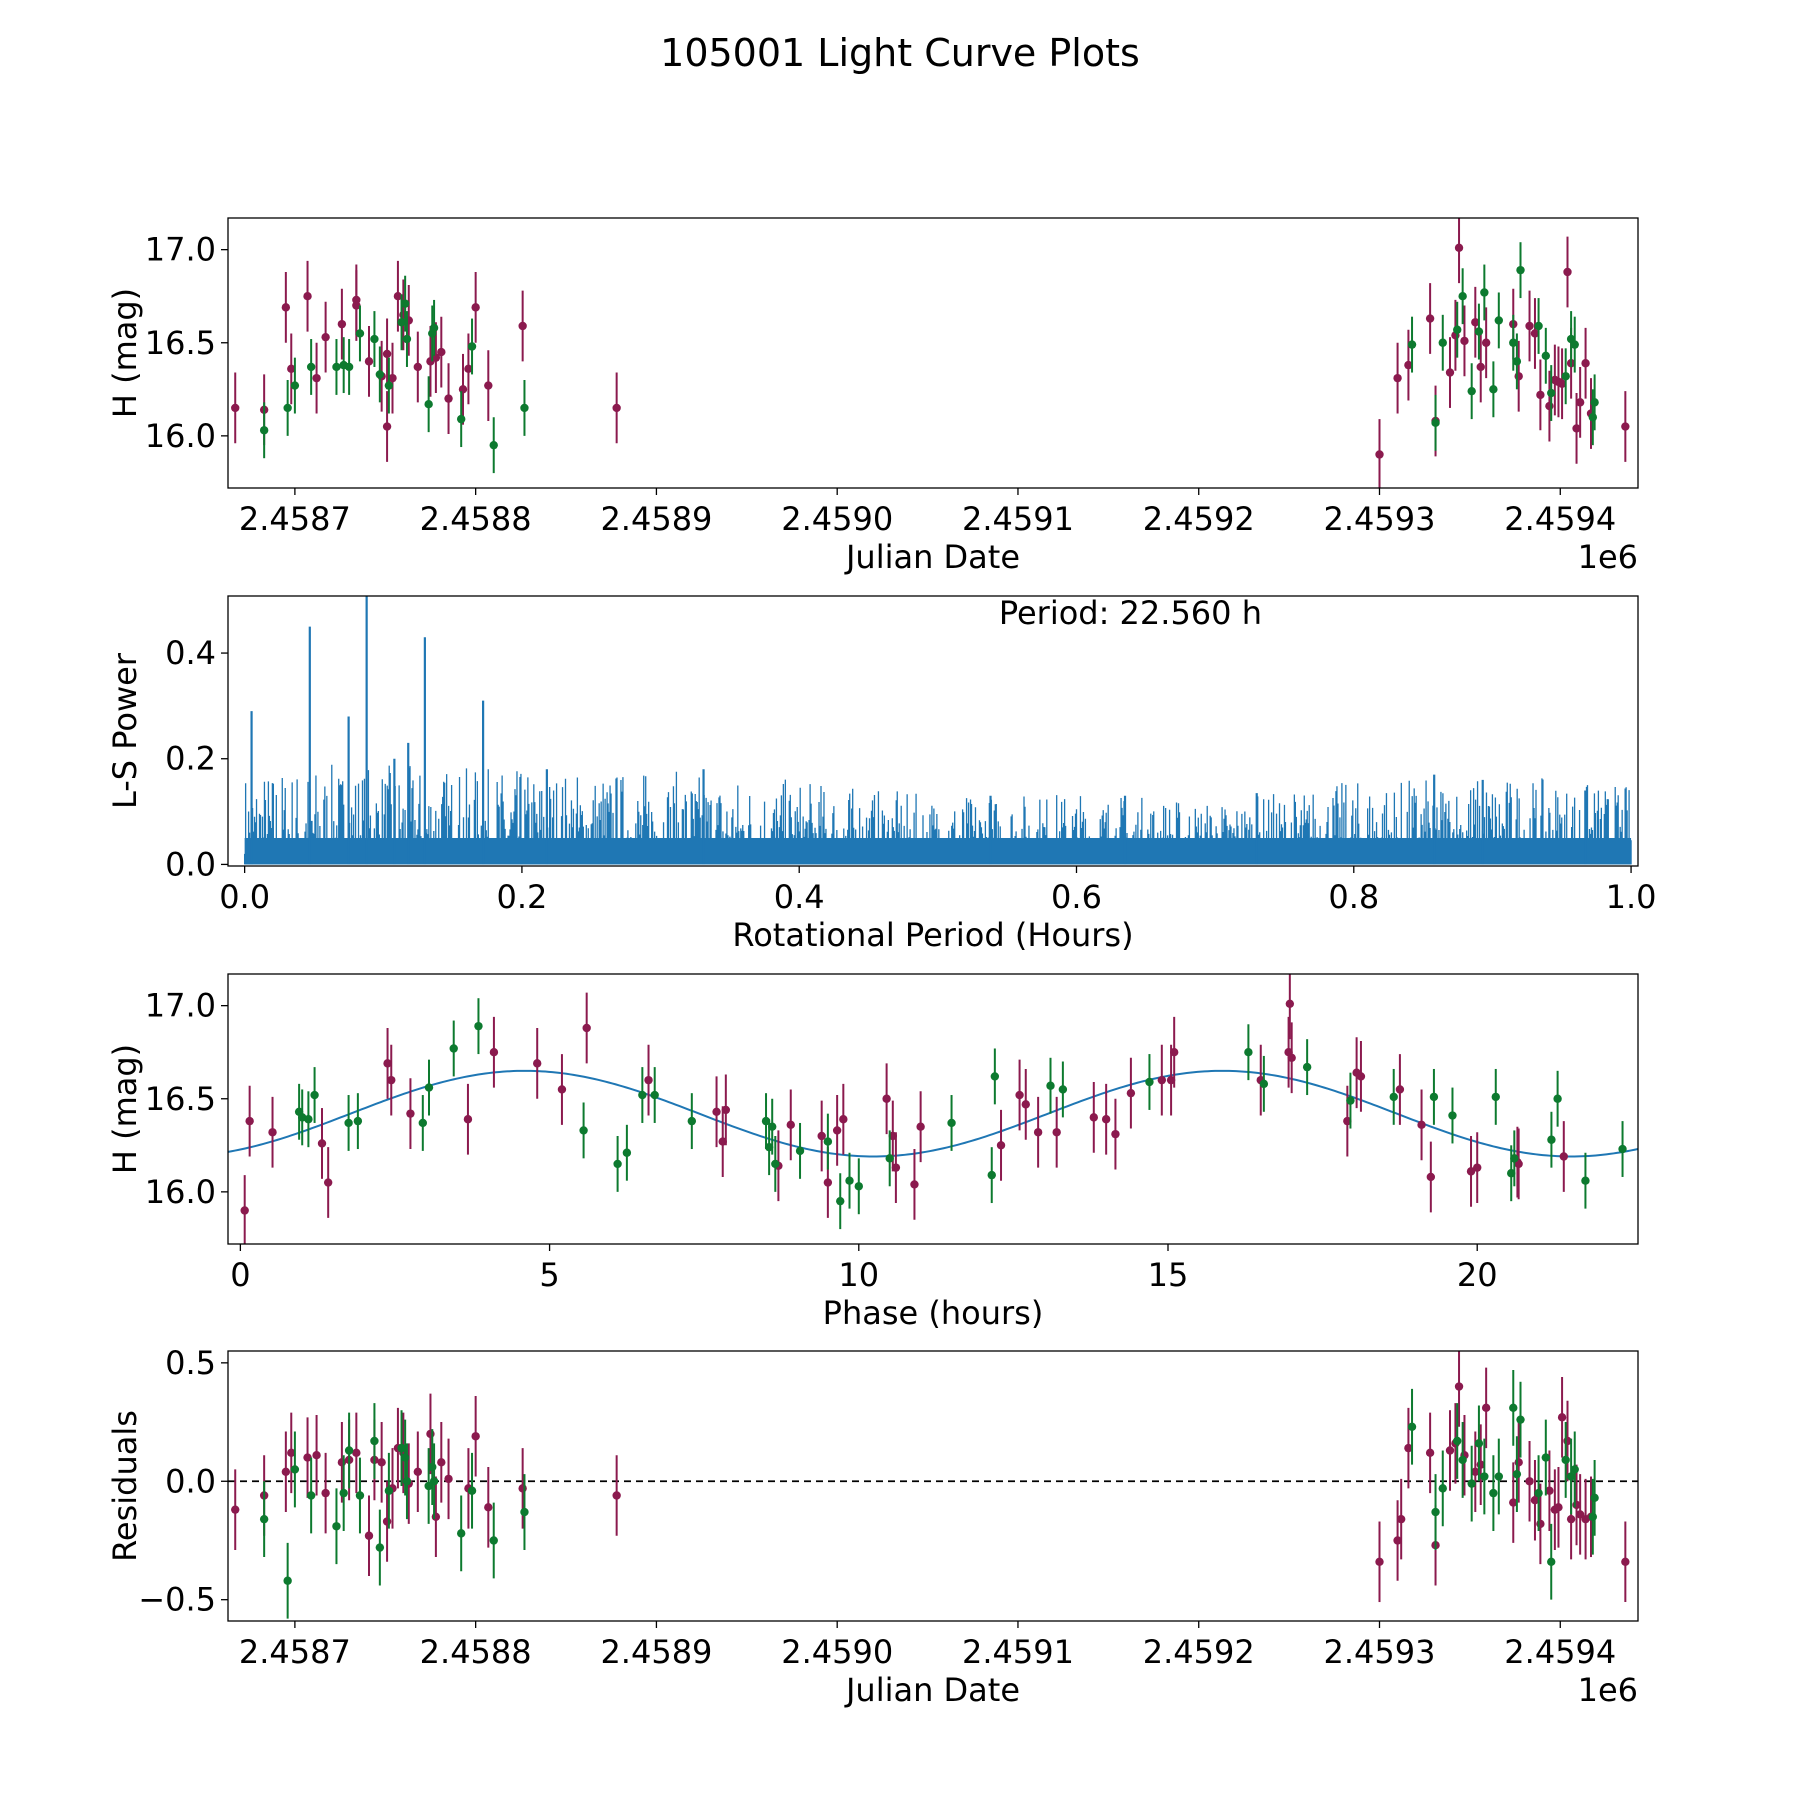 This screenshot has width=1800, height=1800. I want to click on x-tick-label: 2.4589, so click(656, 1652).